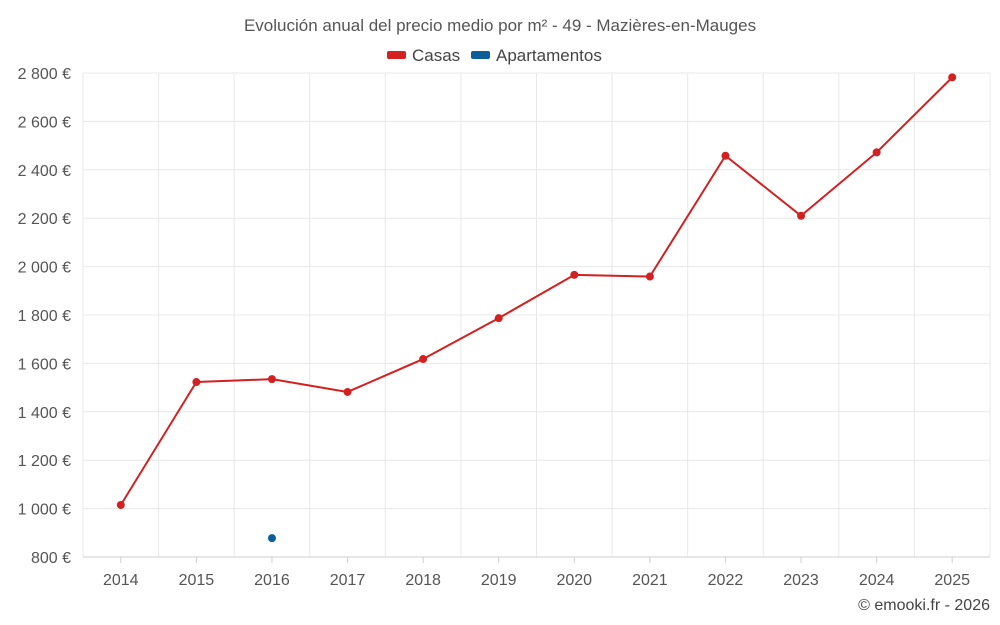  I want to click on x-tick-label: 2024, so click(877, 580).